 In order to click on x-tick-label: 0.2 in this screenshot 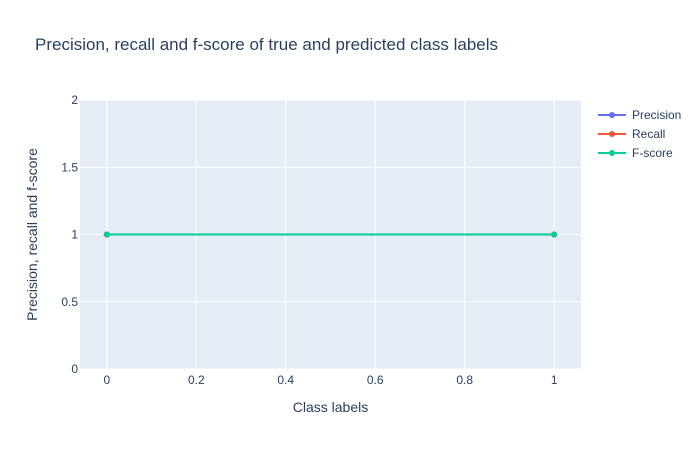, I will do `click(196, 380)`.